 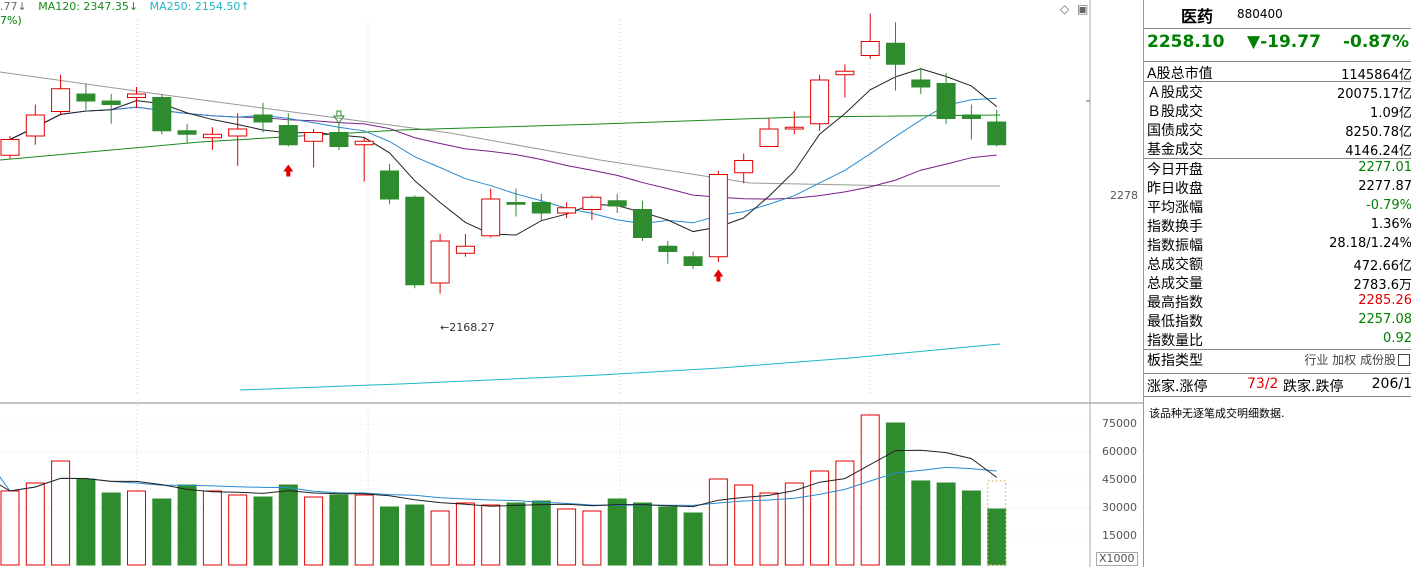 I want to click on volume-ma5-line, so click(x=498, y=478).